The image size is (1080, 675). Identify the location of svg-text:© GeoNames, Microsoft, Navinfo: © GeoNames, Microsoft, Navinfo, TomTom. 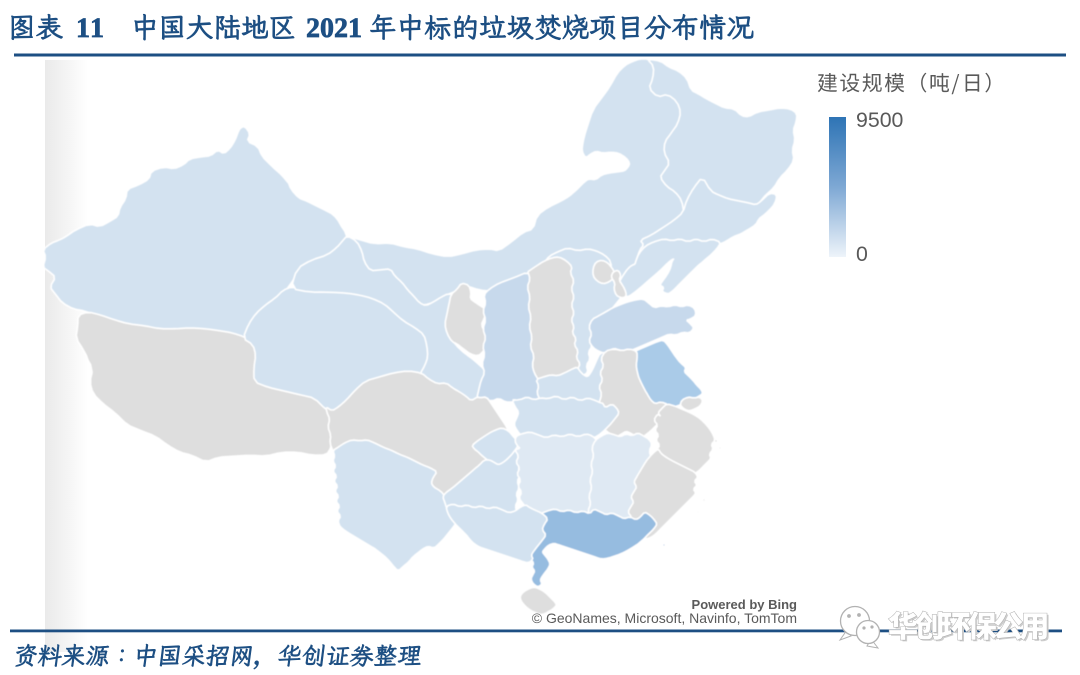
(664, 618).